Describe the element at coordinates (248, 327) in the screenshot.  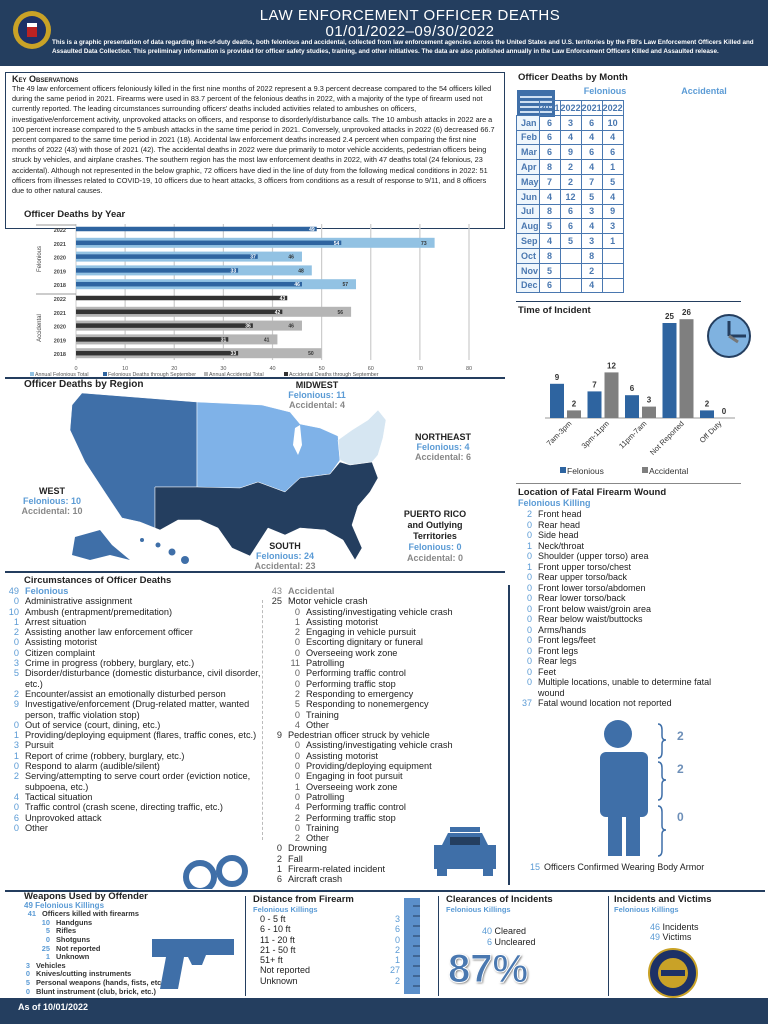
I see `data-label: 36` at that location.